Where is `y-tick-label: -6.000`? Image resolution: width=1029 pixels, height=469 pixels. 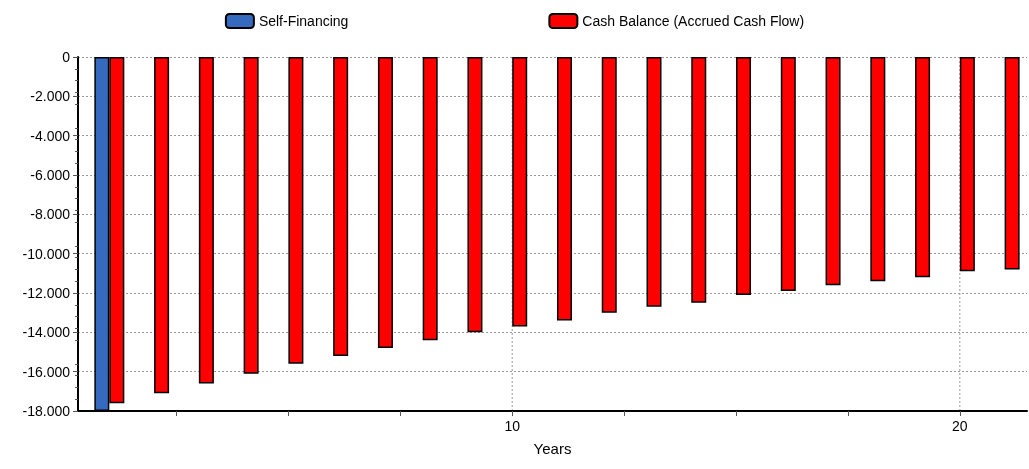 y-tick-label: -6.000 is located at coordinates (50, 175).